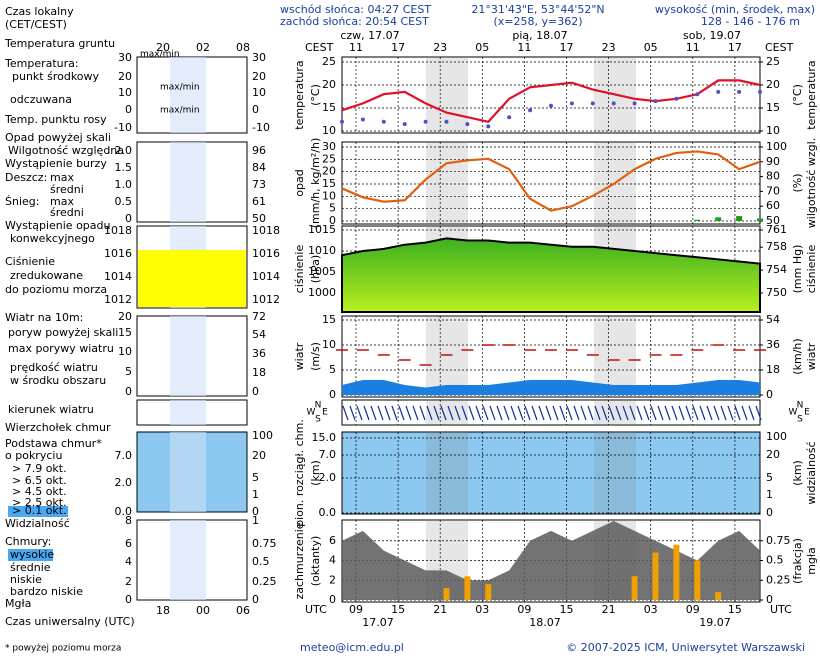 Image resolution: width=820 pixels, height=660 pixels. I want to click on axis-label: temperatura, so click(299, 94).